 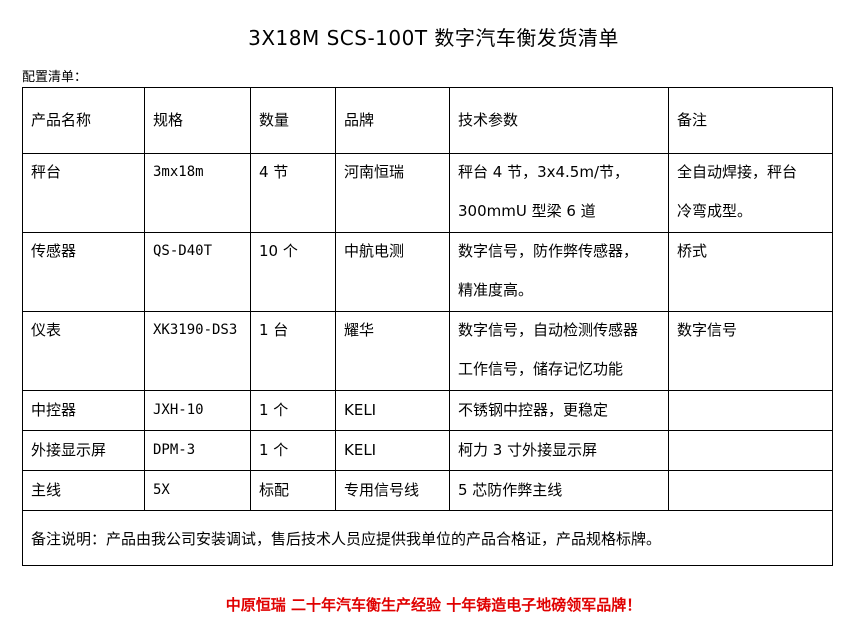 What do you see at coordinates (527, 211) in the screenshot?
I see `tech-params-cell-line: 300mmU 型梁 6 道` at bounding box center [527, 211].